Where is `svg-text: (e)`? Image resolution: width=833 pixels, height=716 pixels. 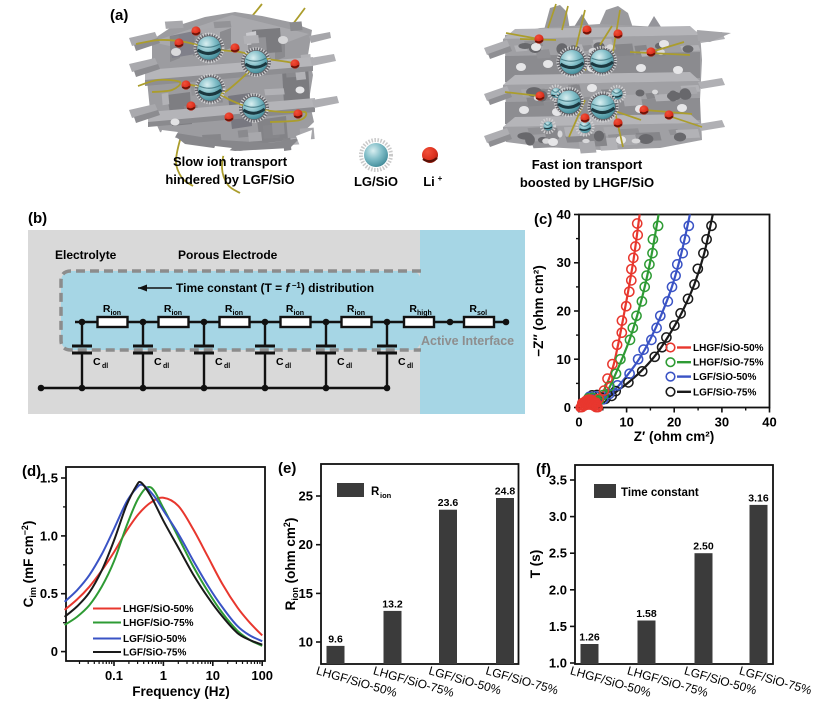 svg-text: (e) is located at coordinates (287, 468).